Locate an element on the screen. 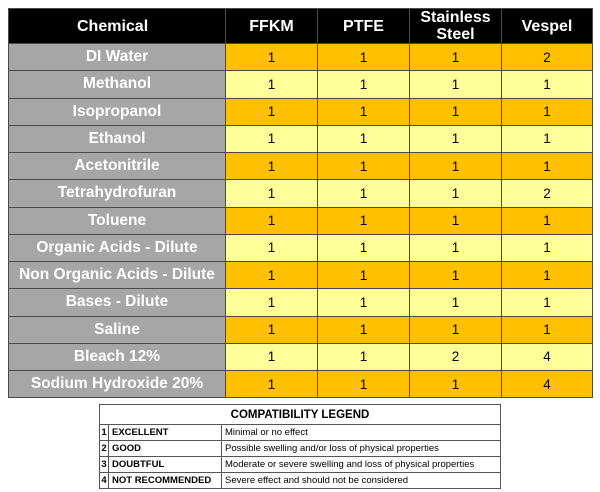 This screenshot has width=600, height=492. table-row: Sodium Hydroxide 20% 1 1 1 4 is located at coordinates (300, 384).